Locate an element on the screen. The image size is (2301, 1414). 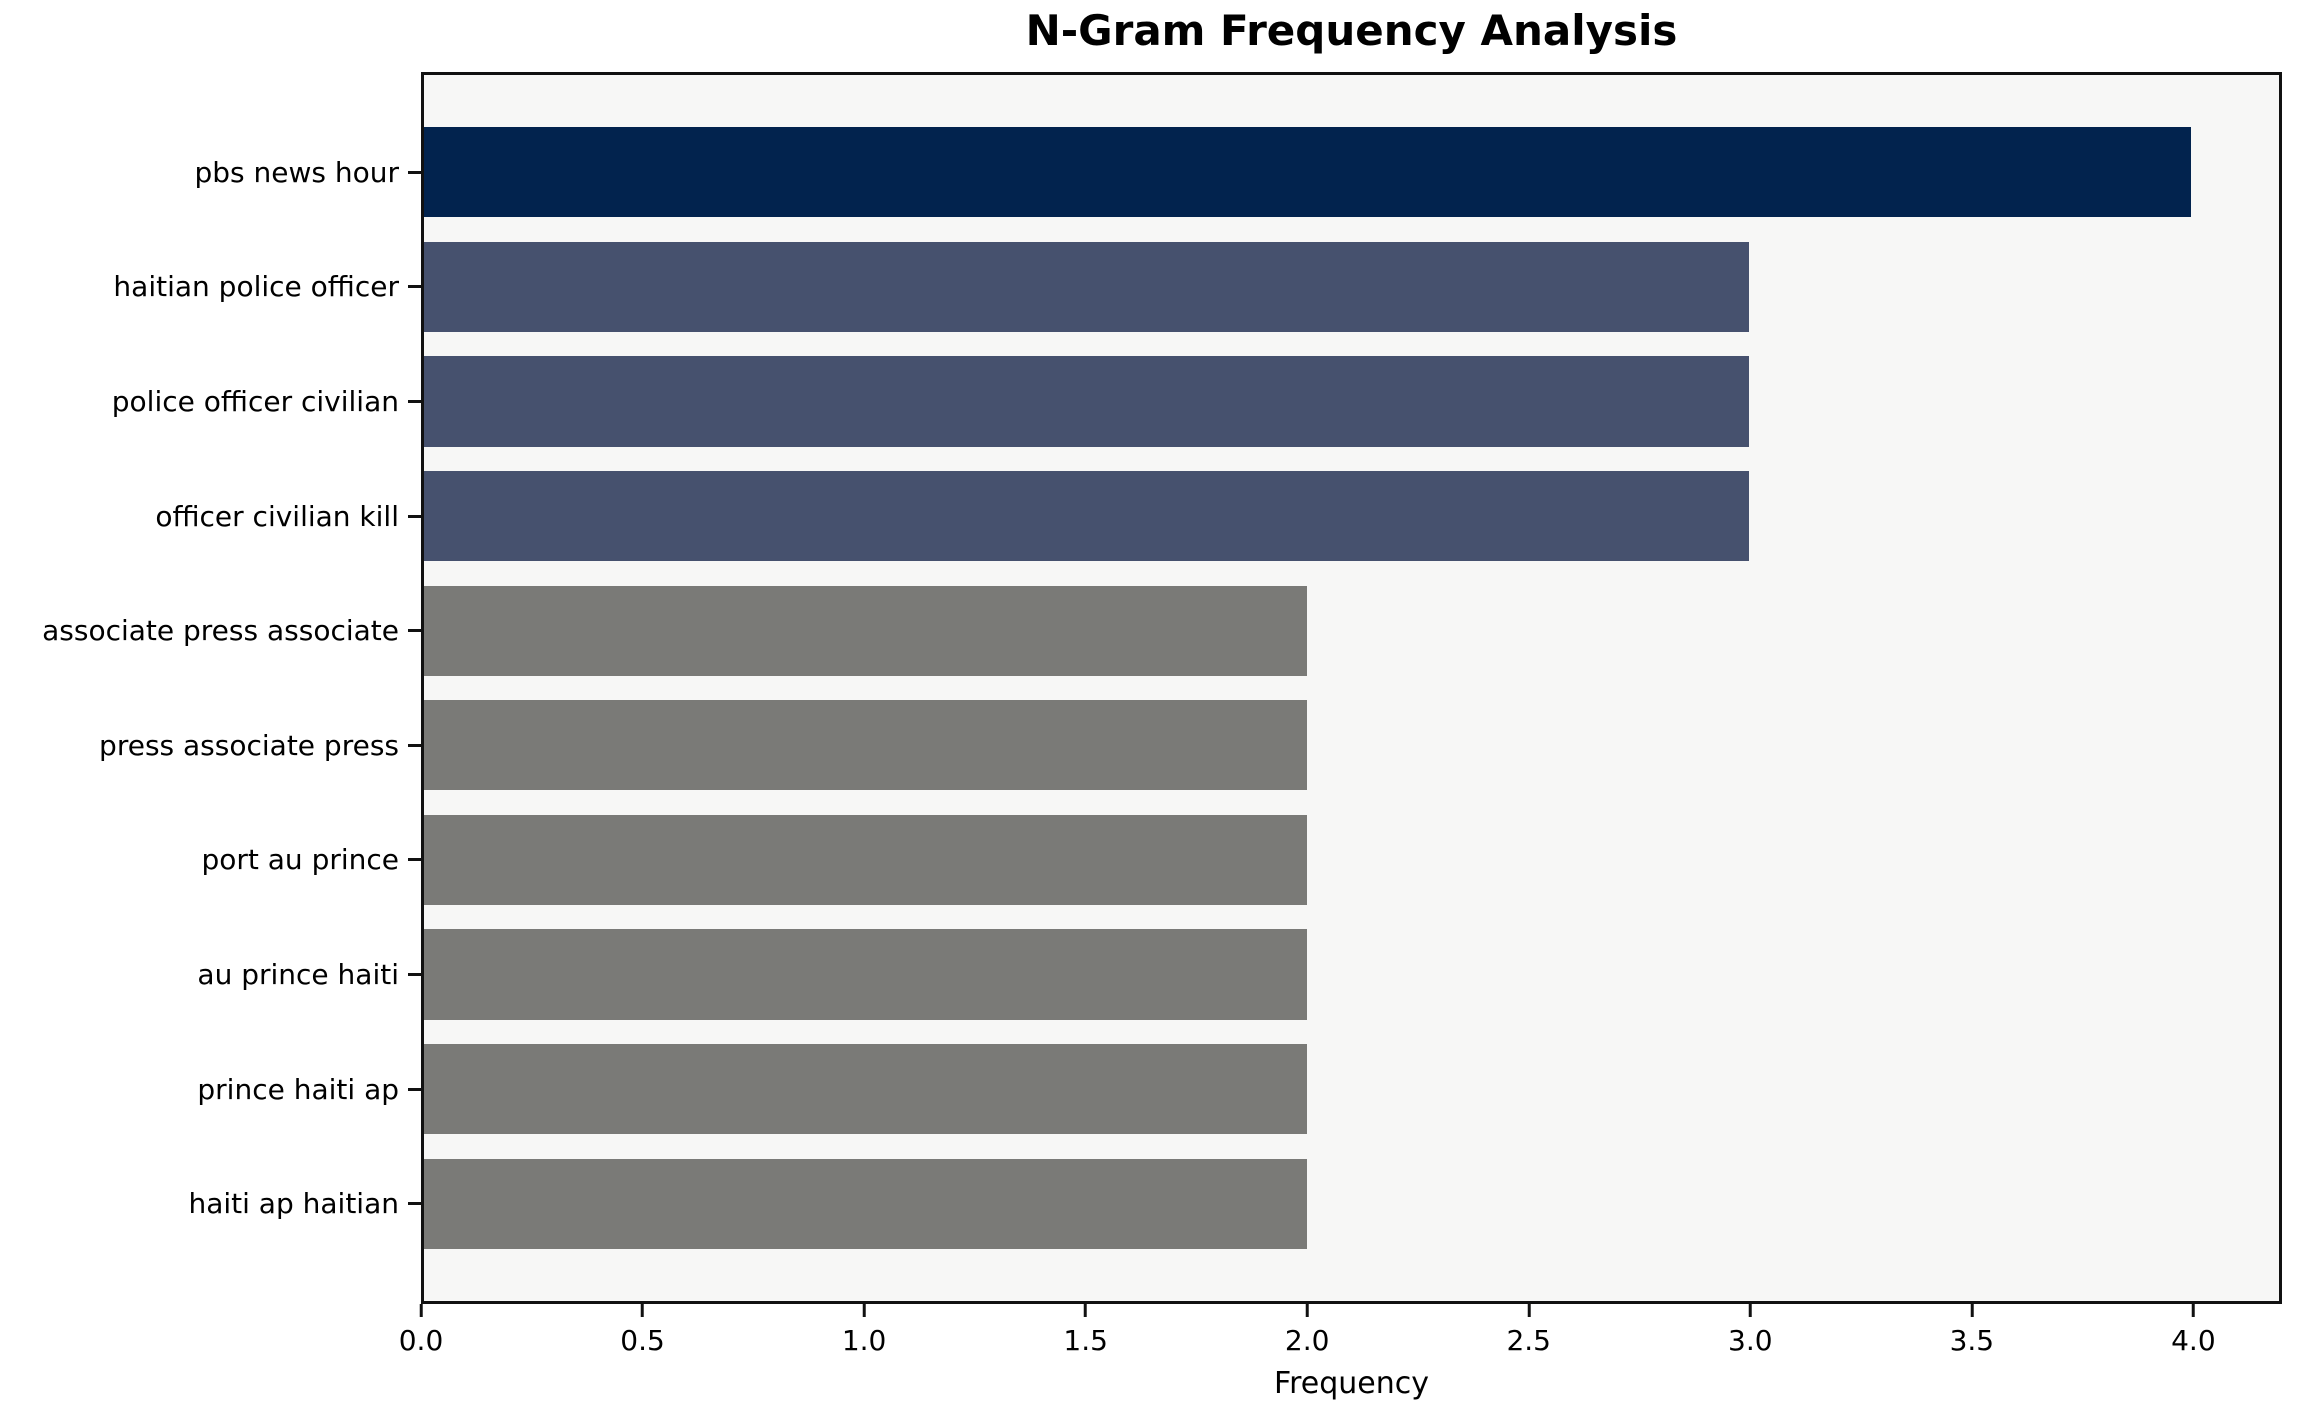
x-tick-0.5: 0.5 is located at coordinates (642, 1330).